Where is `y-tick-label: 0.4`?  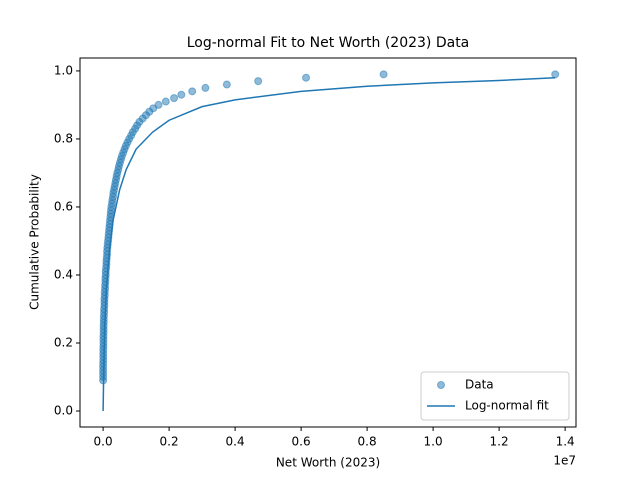
y-tick-label: 0.4 is located at coordinates (63, 274).